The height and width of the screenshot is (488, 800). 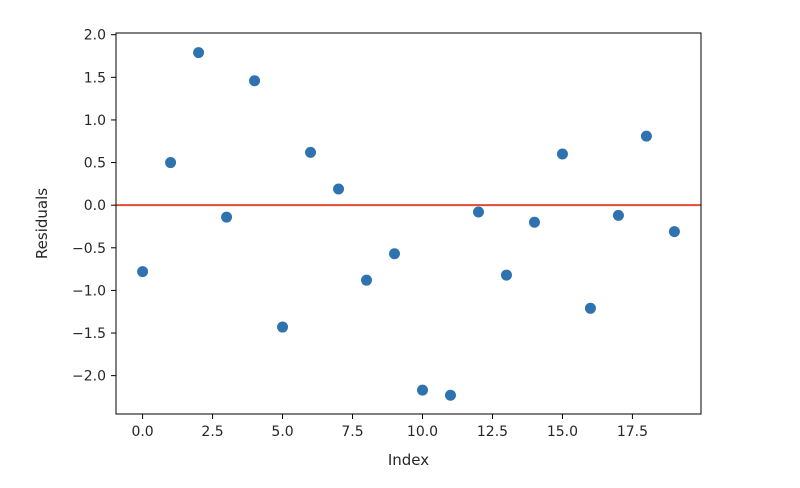 What do you see at coordinates (389, 427) in the screenshot?
I see `x-axis-ticks: 0.0 2.5 5.0 7.5 10.0 12.5 15.0 17.5` at bounding box center [389, 427].